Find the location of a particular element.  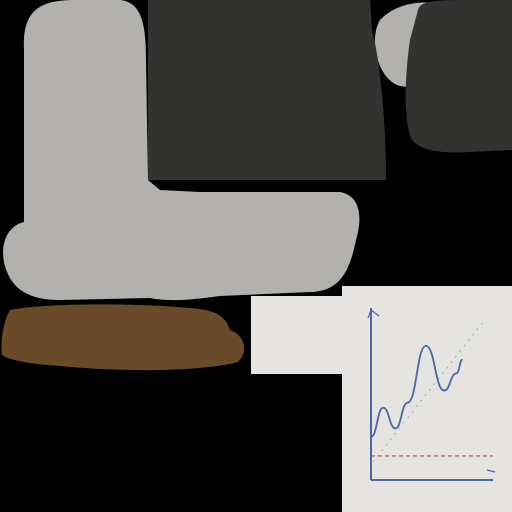

light-panel-left is located at coordinates (297, 335).